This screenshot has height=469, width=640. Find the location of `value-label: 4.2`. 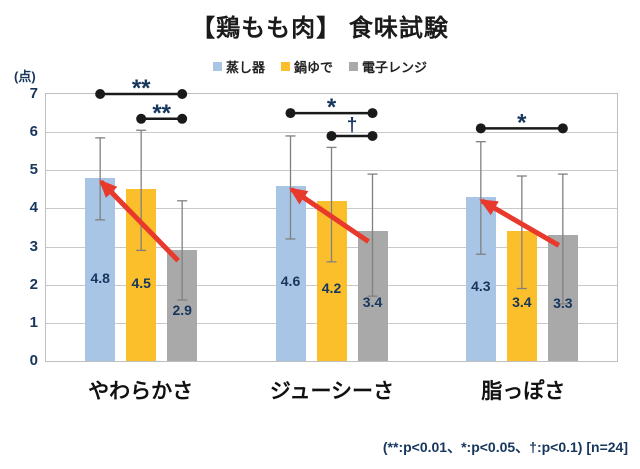

value-label: 4.2 is located at coordinates (331, 287).